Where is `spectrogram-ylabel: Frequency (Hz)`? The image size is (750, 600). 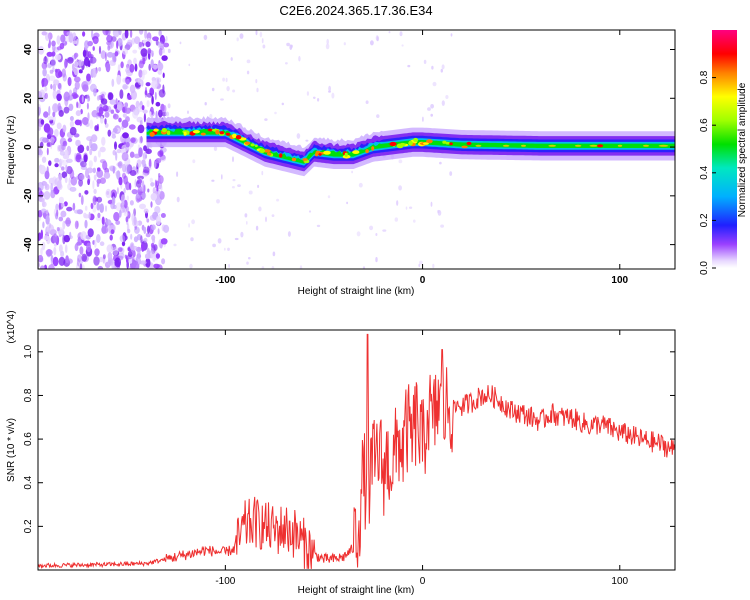
spectrogram-ylabel: Frequency (Hz) is located at coordinates (11, 150).